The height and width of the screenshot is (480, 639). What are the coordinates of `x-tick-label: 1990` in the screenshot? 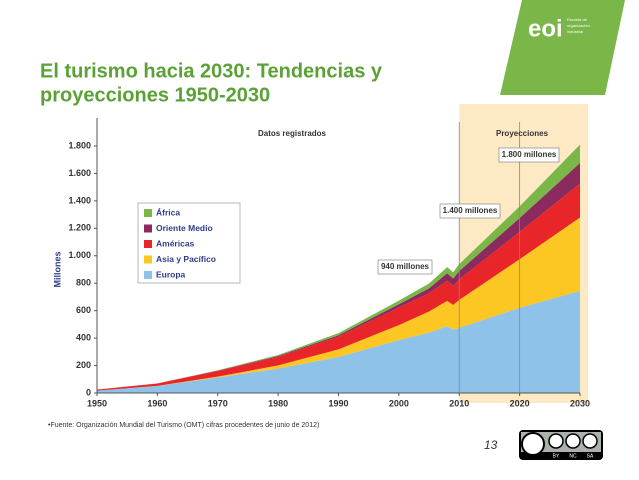 It's located at (338, 403).